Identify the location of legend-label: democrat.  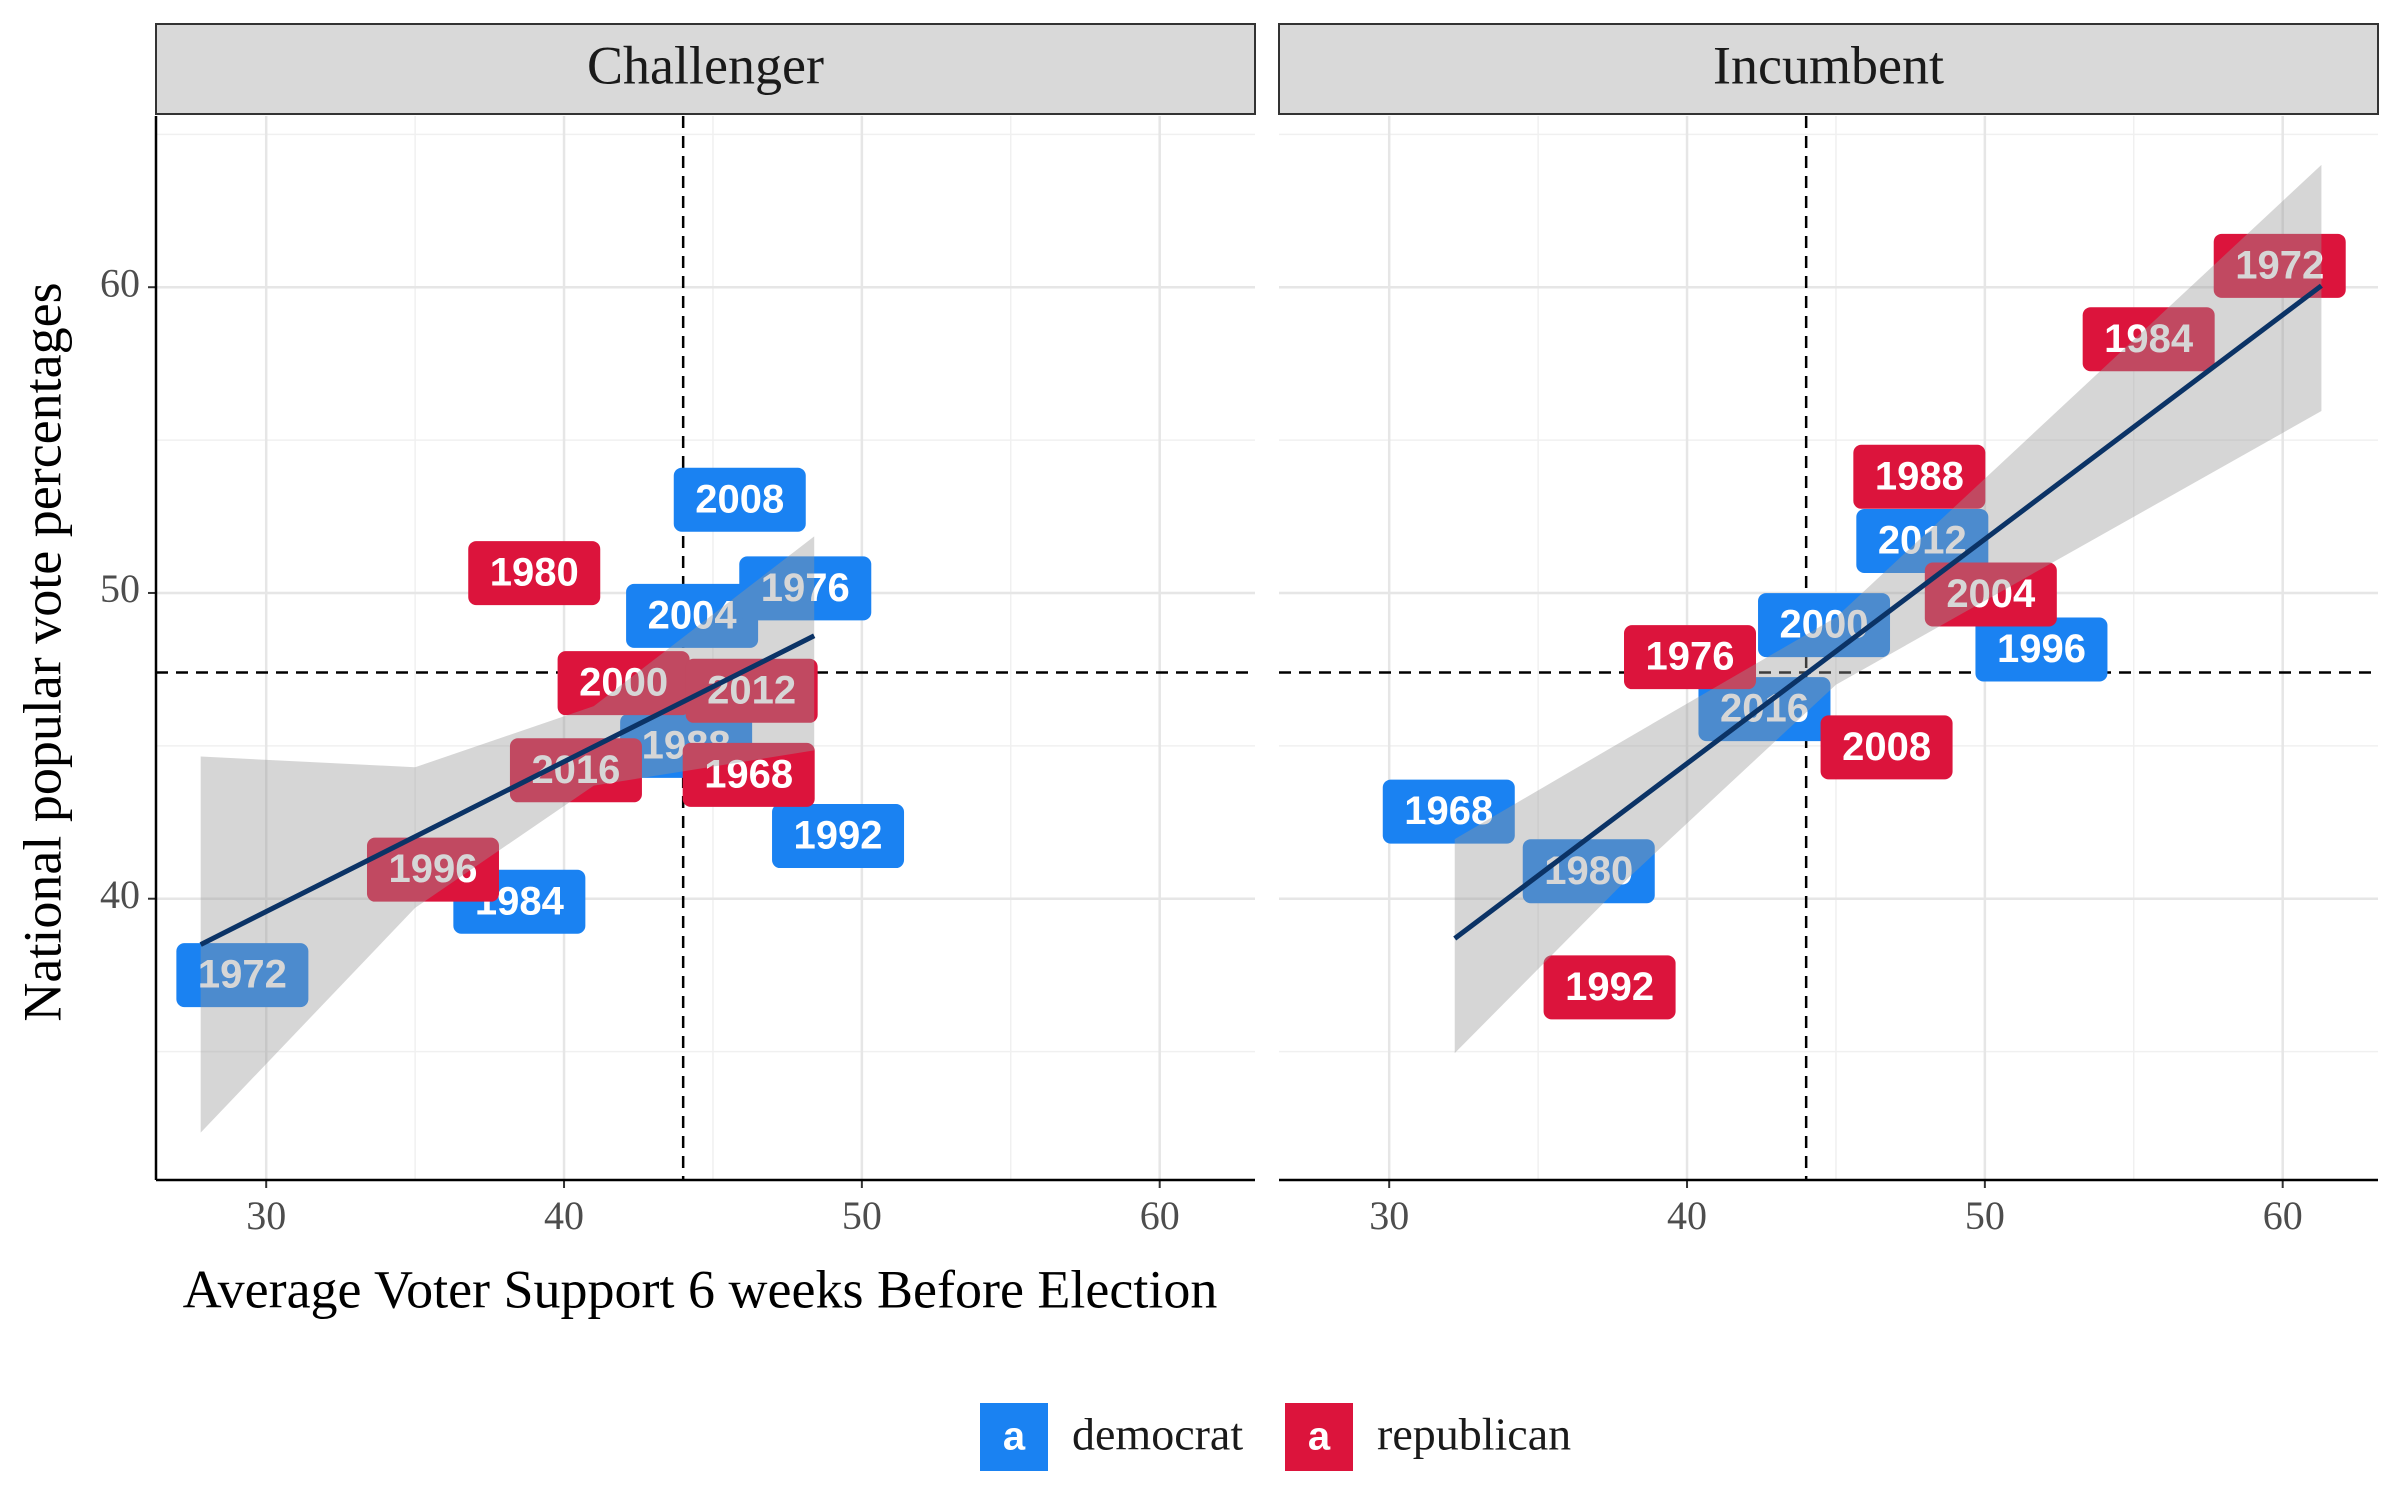
(1157, 1434).